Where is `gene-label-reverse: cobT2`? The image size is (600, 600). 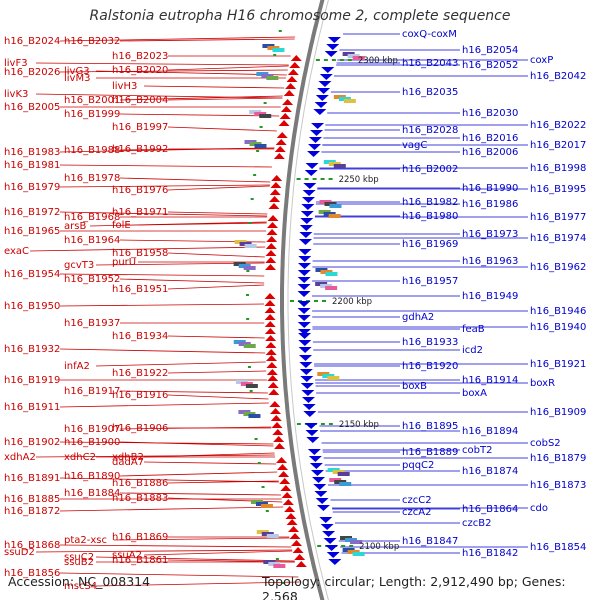 gene-label-reverse: cobT2 is located at coordinates (477, 450).